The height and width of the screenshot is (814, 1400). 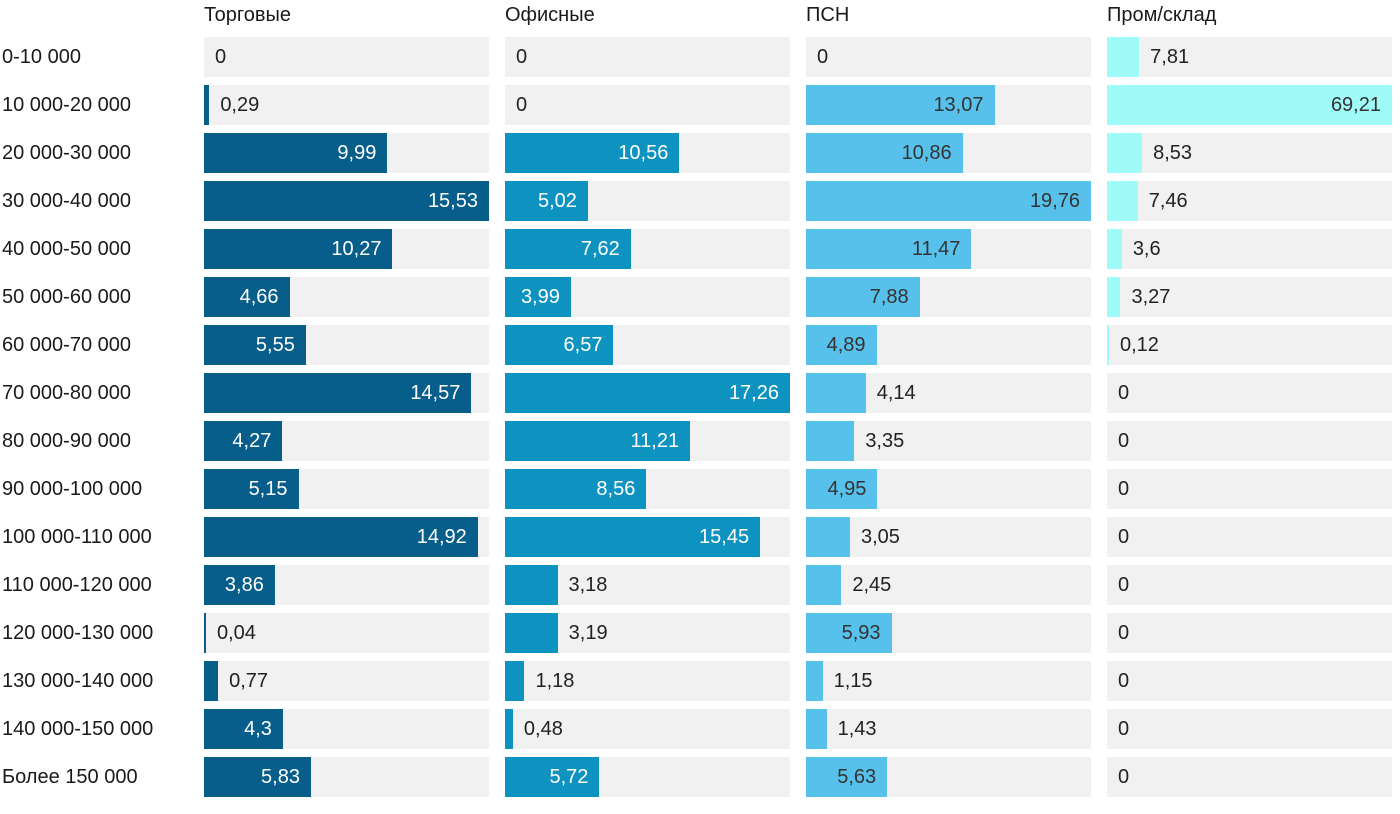 I want to click on bar: 11,47, so click(x=889, y=249).